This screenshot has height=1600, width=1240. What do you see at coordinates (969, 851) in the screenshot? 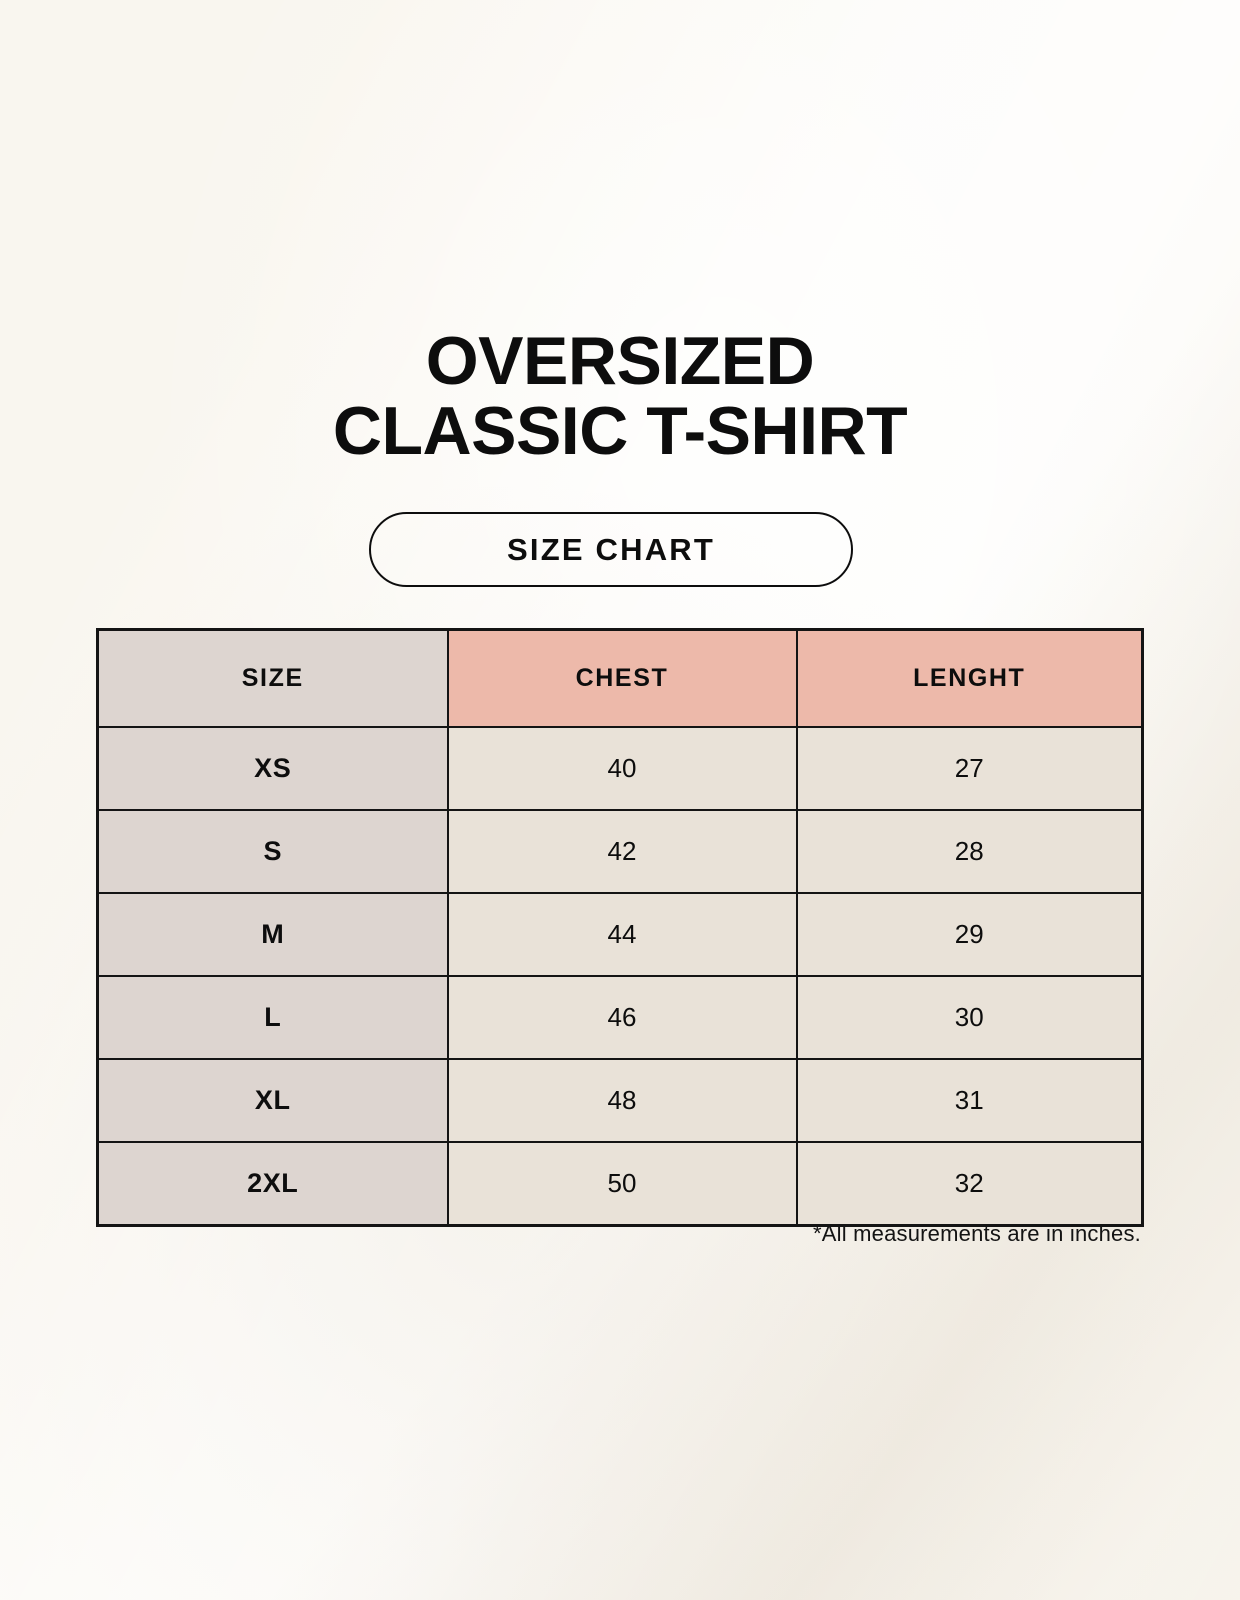
I see `cell-length: 28` at bounding box center [969, 851].